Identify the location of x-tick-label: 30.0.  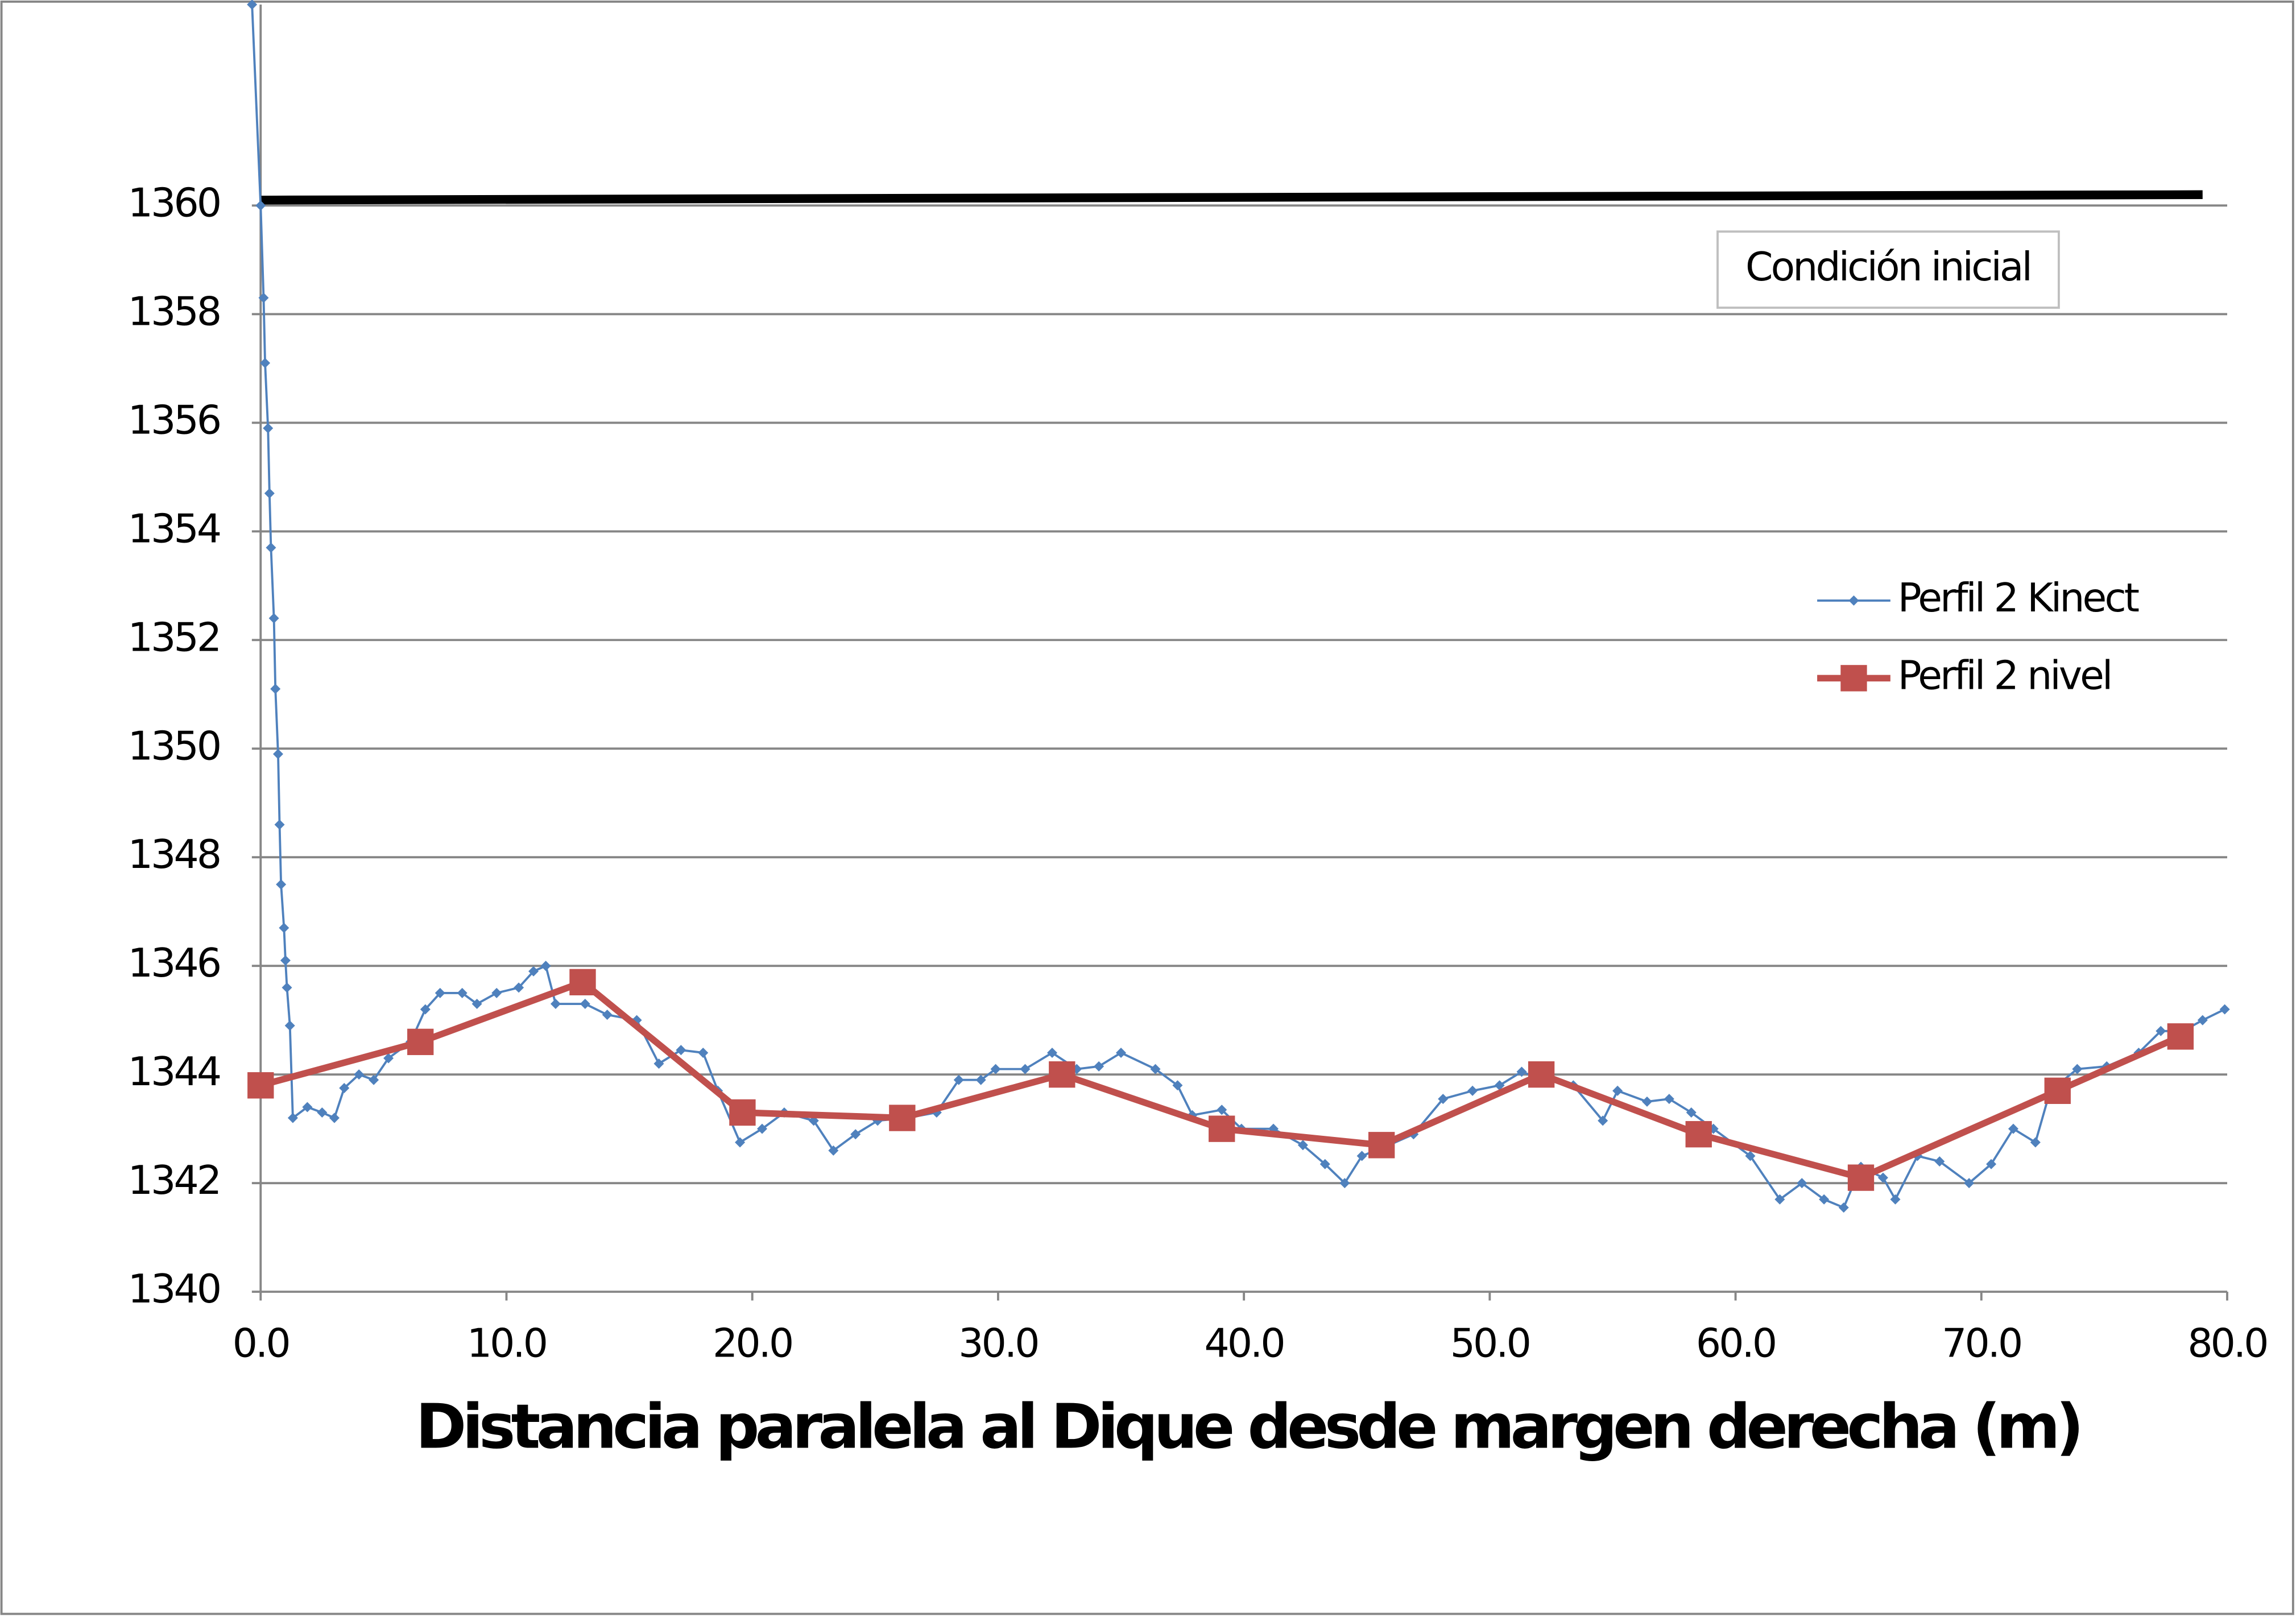
(997, 1343).